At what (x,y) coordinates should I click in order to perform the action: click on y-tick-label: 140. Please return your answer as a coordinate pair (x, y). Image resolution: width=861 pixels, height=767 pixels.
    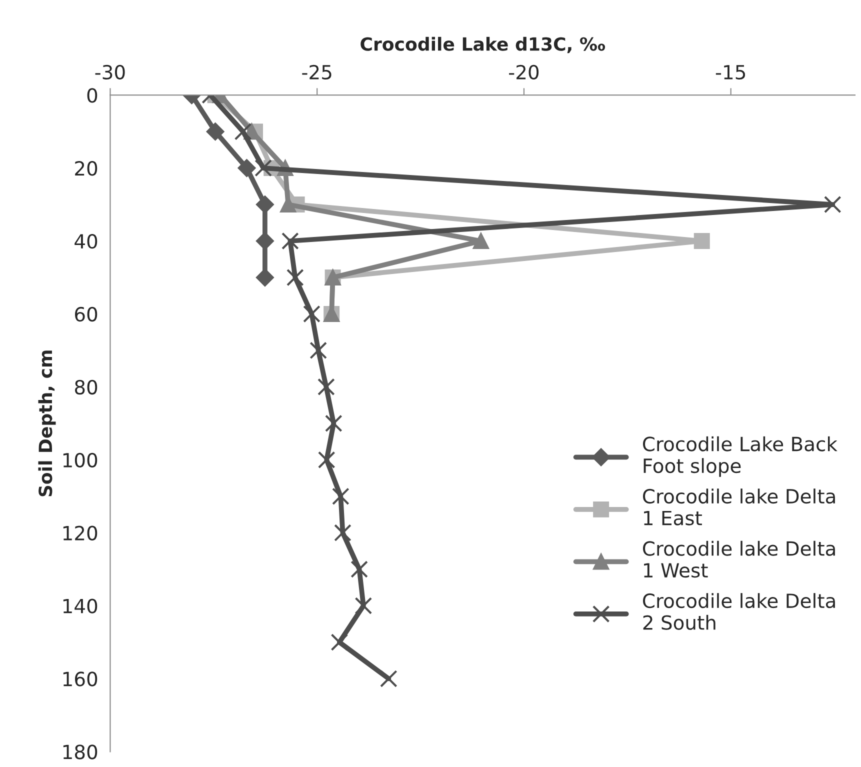
    Looking at the image, I should click on (80, 606).